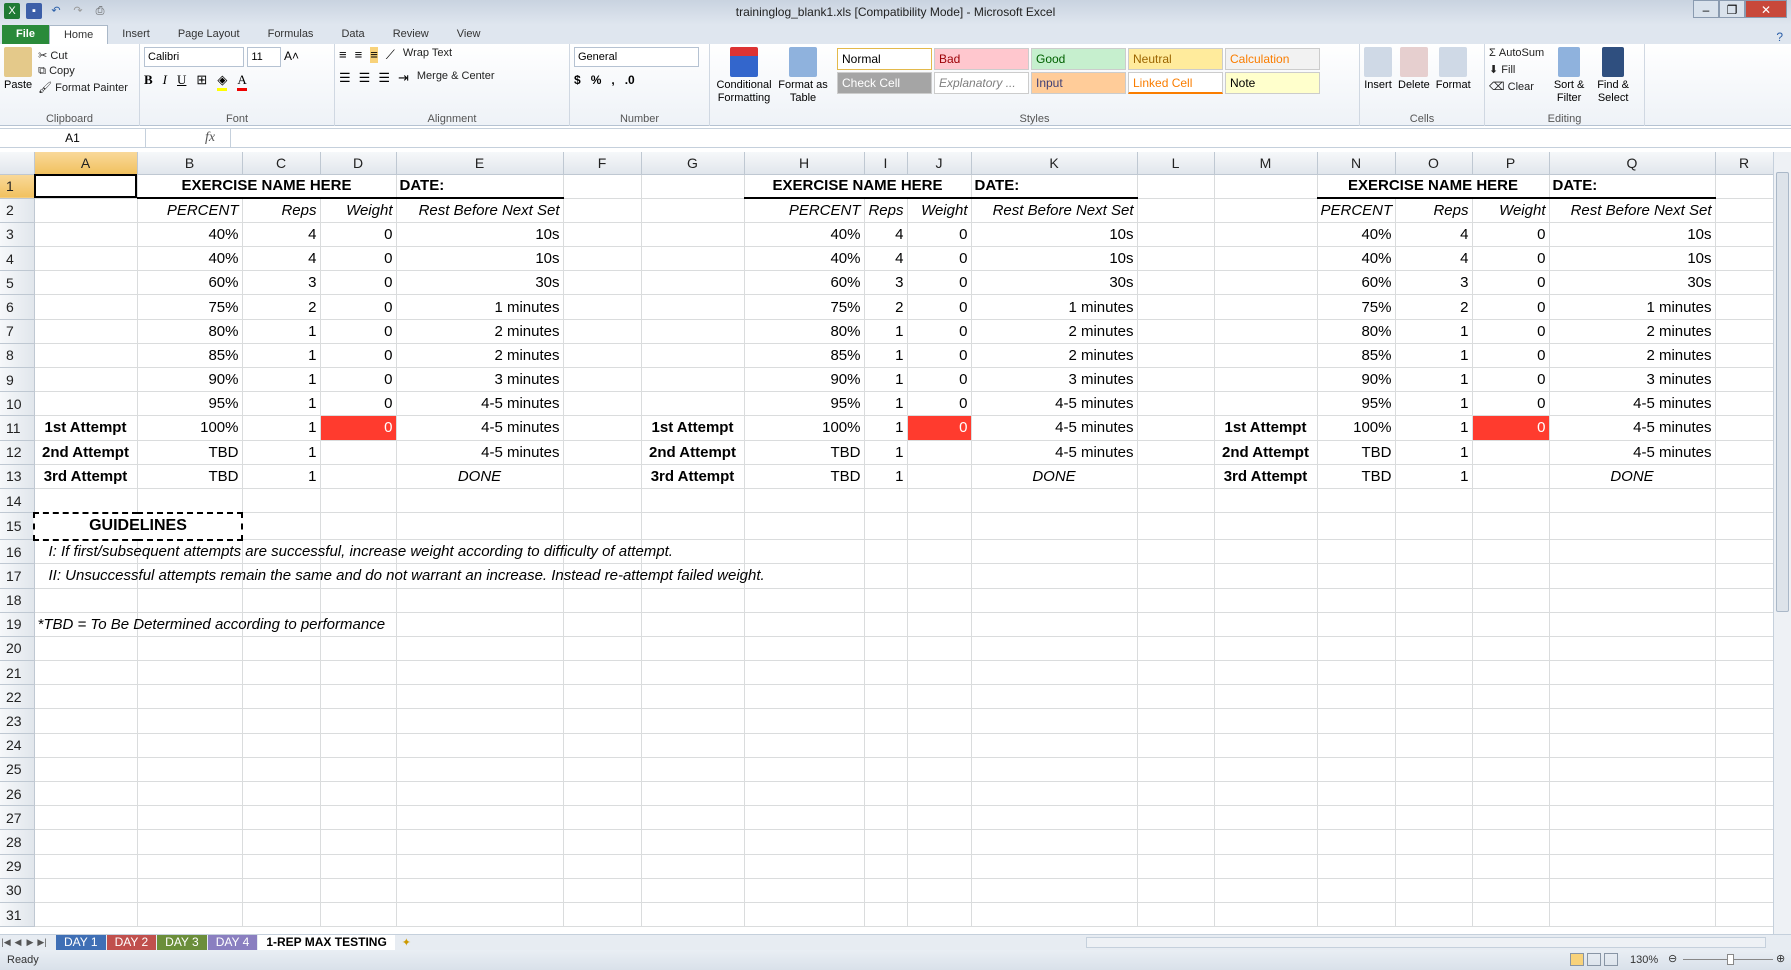 This screenshot has width=1791, height=970. I want to click on weight-header: Weight, so click(358, 210).